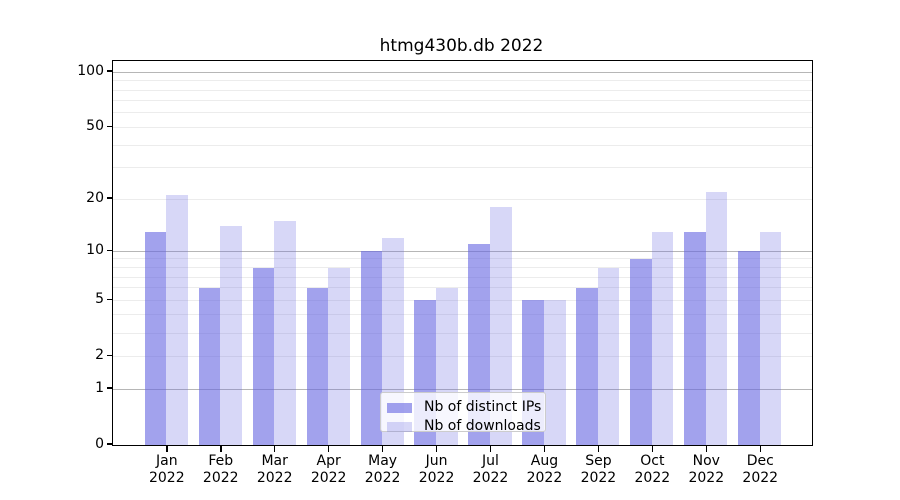 The height and width of the screenshot is (500, 900). I want to click on x-tick-label-May: May 2022, so click(382, 469).